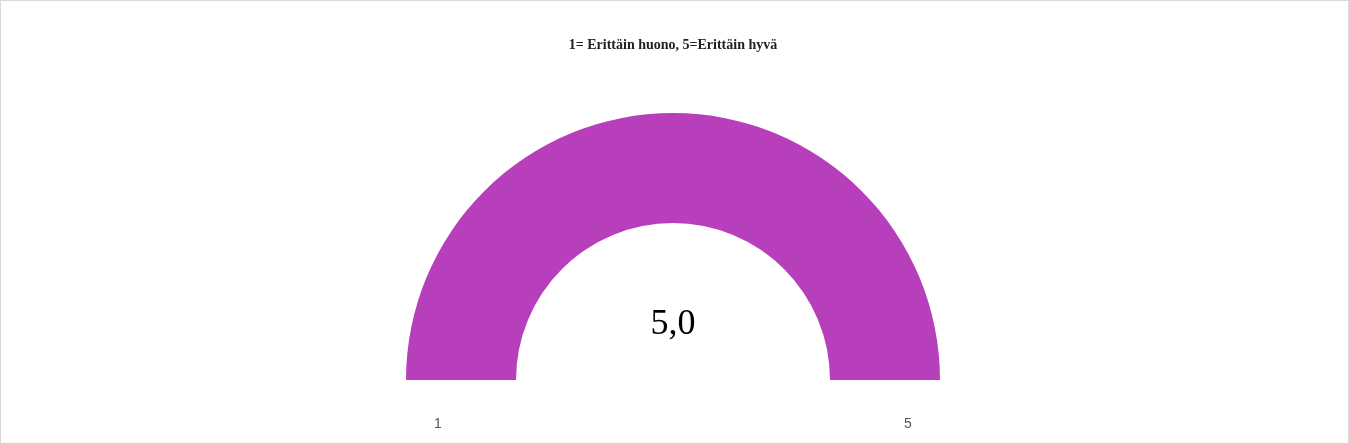  What do you see at coordinates (673, 44) in the screenshot?
I see `chart-title: 1= Erittäin huono, 5=Erittäin hyvä` at bounding box center [673, 44].